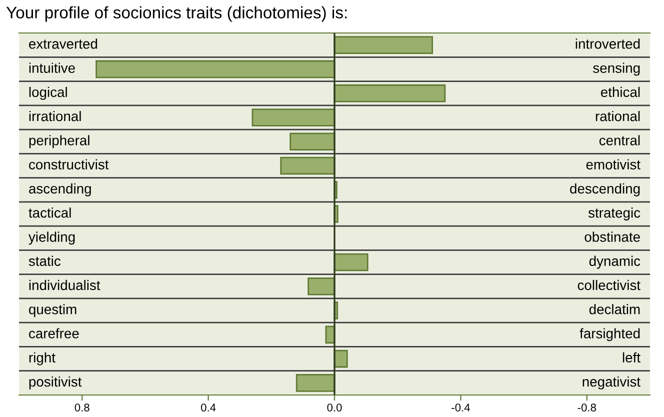  I want to click on y2-tick-label: sensing, so click(616, 69).